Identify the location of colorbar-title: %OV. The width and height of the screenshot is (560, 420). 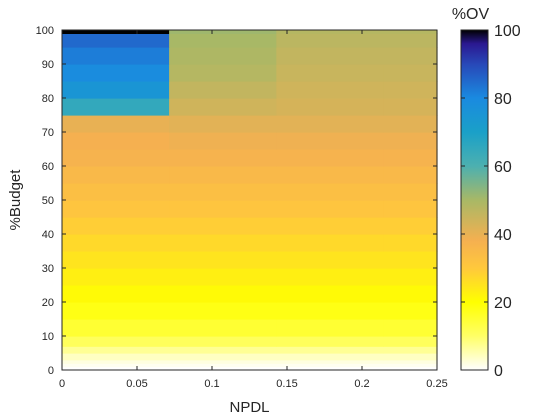
(471, 14).